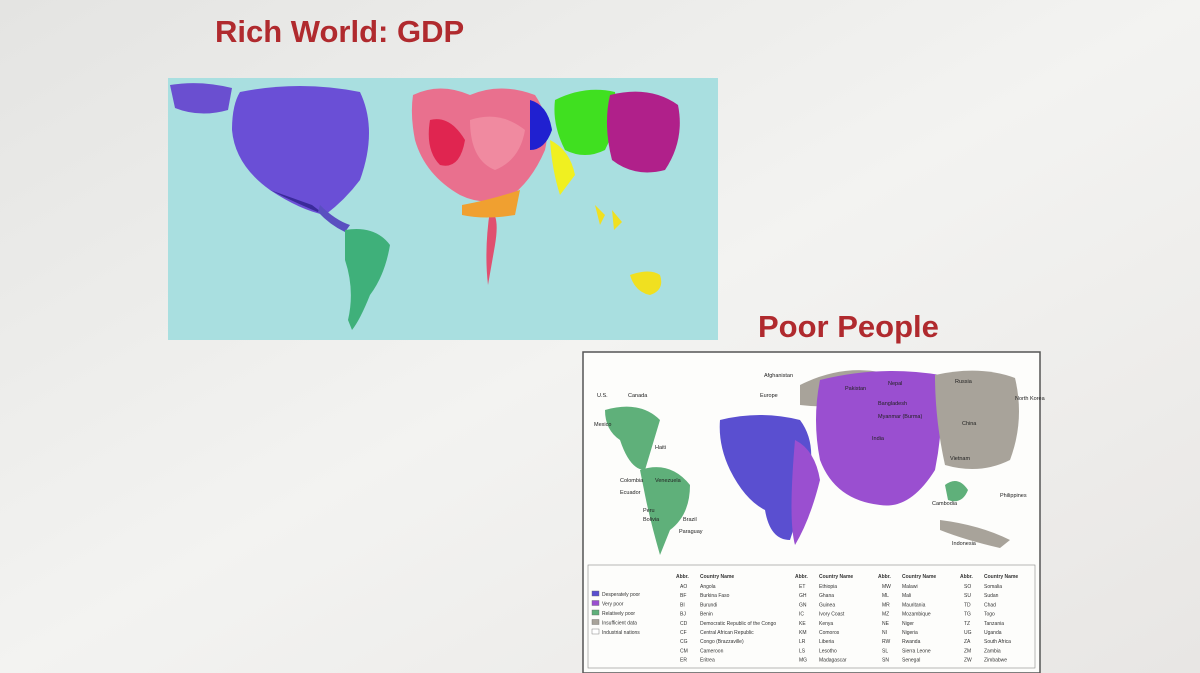 The height and width of the screenshot is (673, 1200). What do you see at coordinates (618, 614) in the screenshot?
I see `legend-label: Relatively poor` at bounding box center [618, 614].